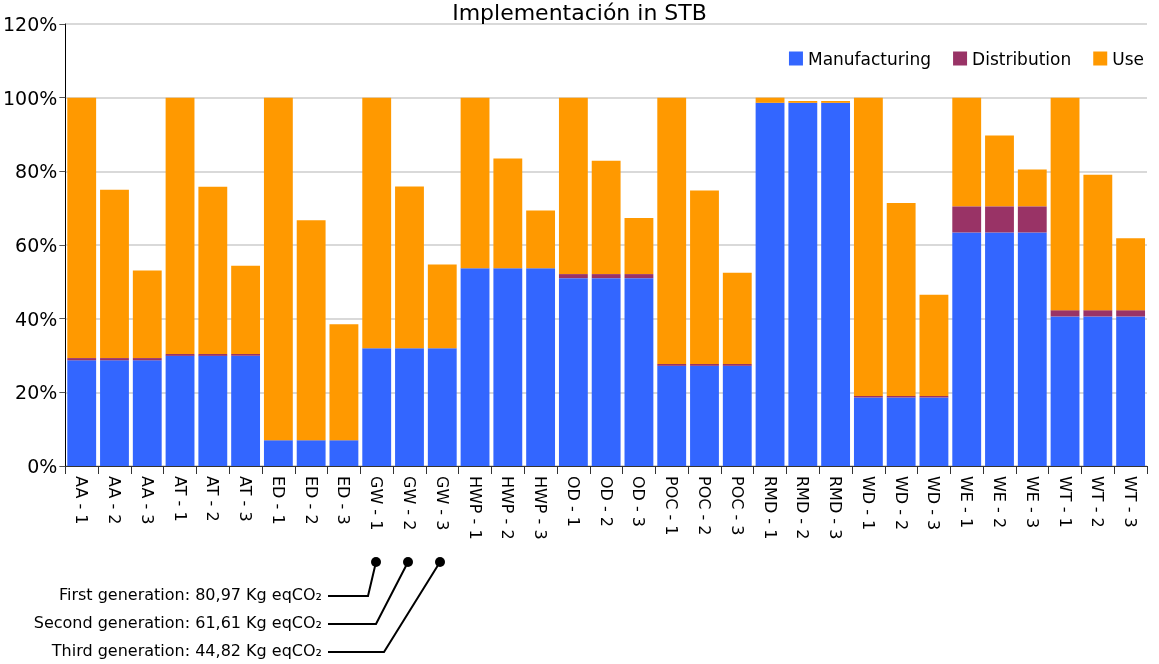 Image resolution: width=1159 pixels, height=664 pixels. I want to click on x-tick-label: WD - 1, so click(868, 503).